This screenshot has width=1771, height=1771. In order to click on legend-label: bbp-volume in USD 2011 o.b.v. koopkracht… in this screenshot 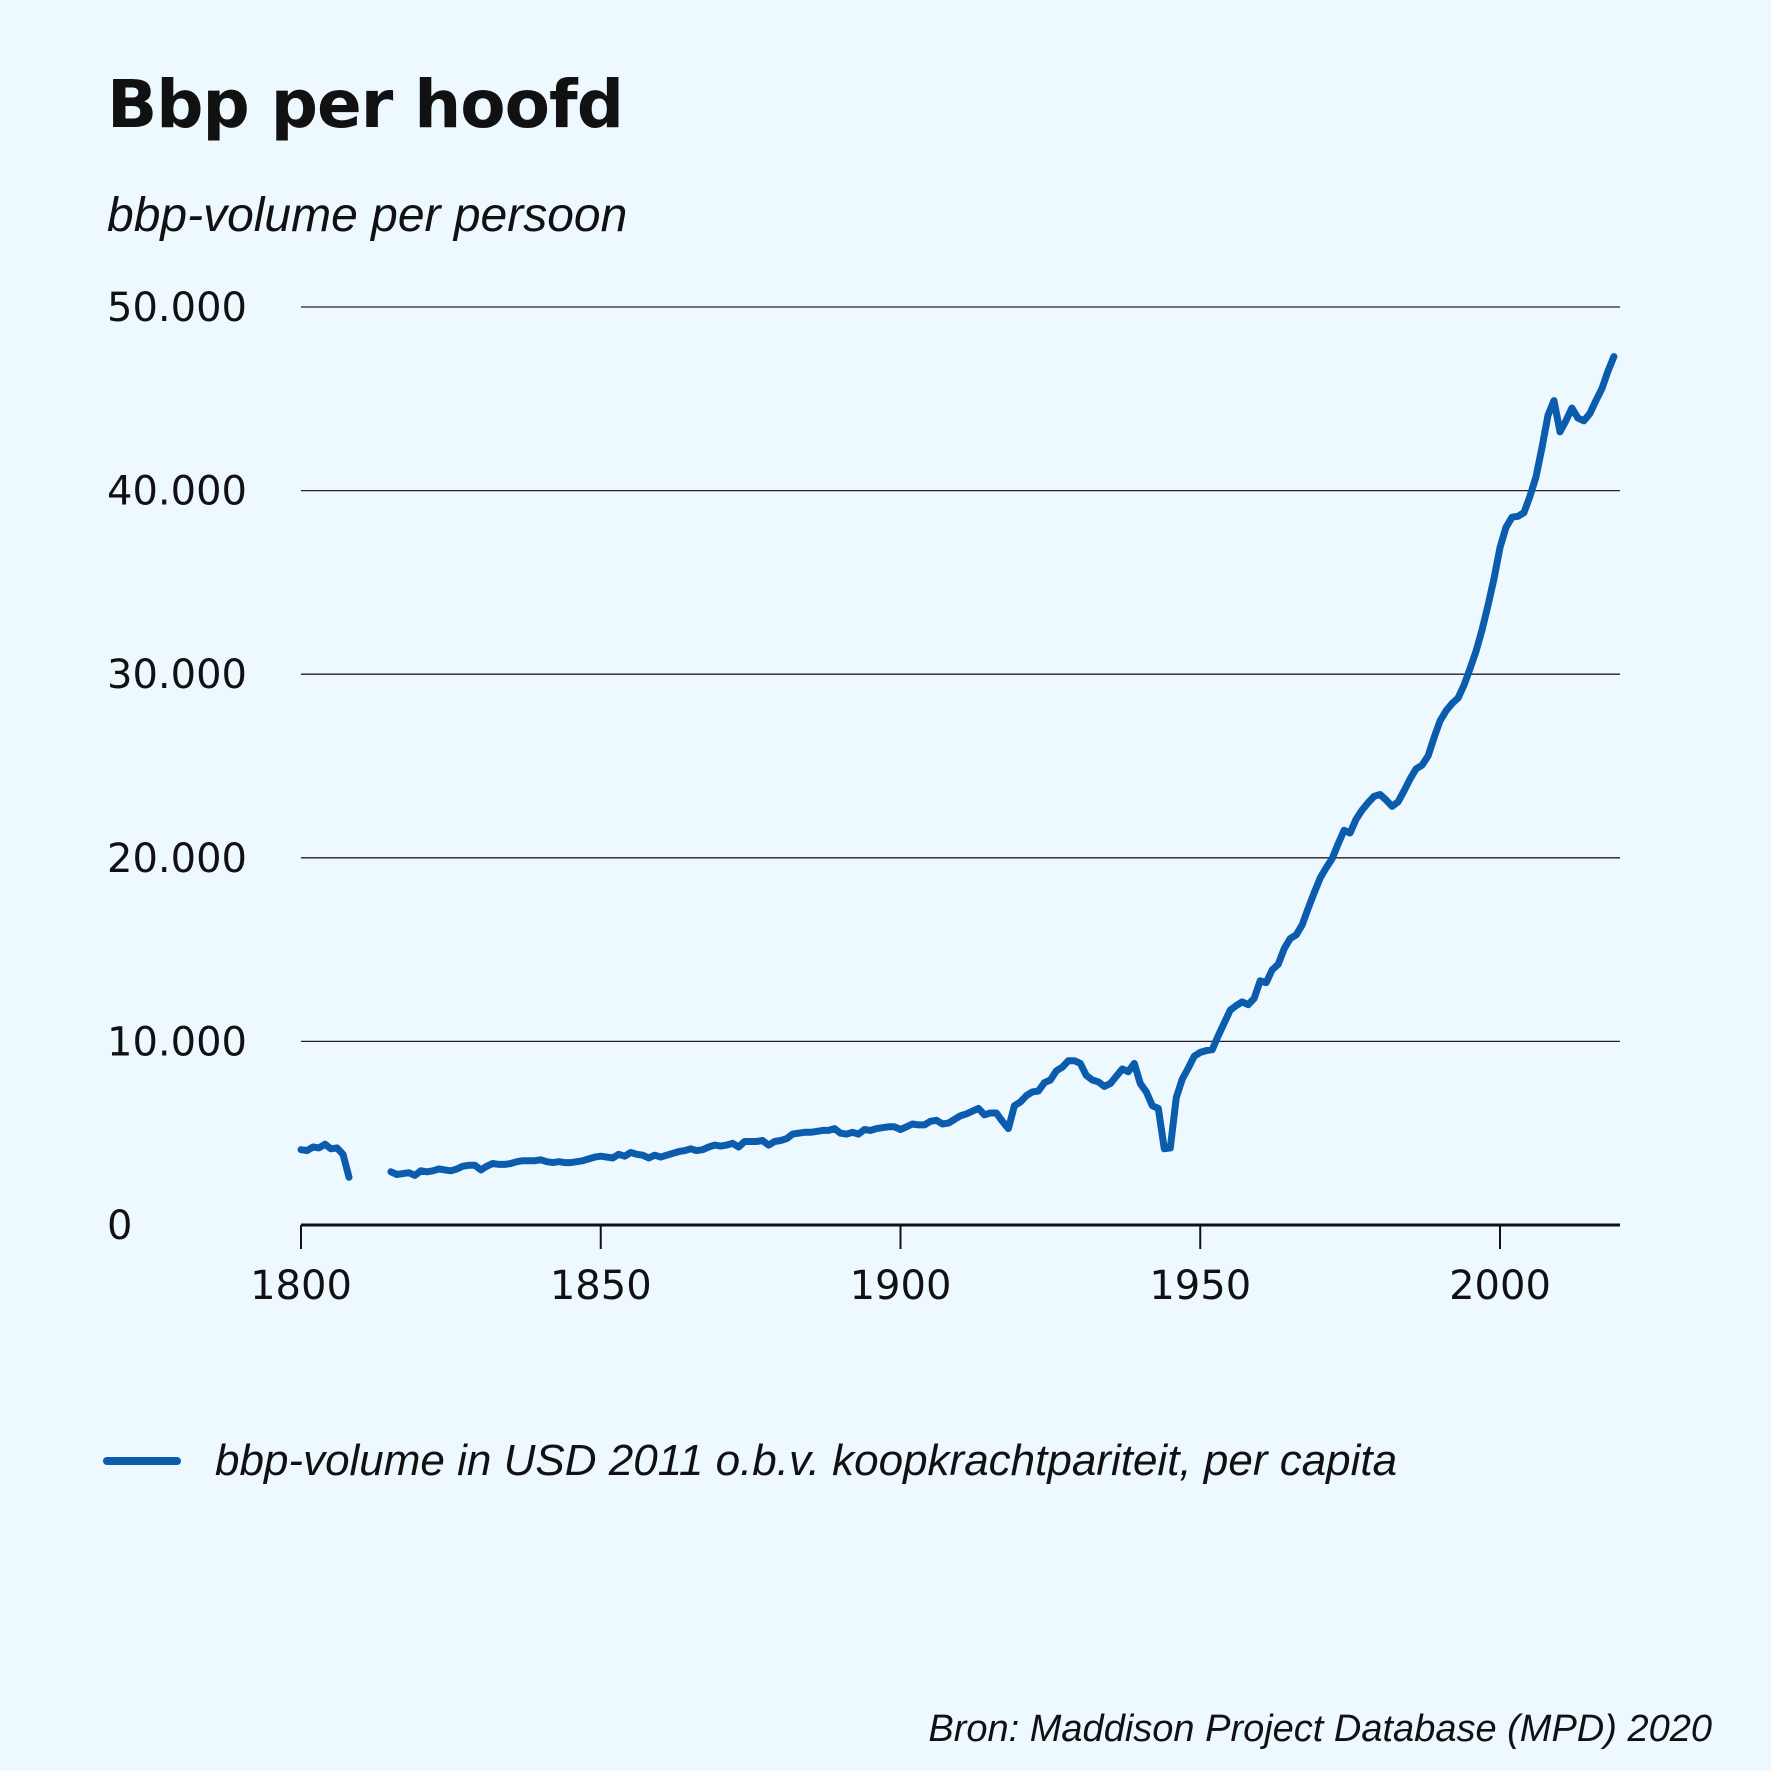, I will do `click(806, 1460)`.